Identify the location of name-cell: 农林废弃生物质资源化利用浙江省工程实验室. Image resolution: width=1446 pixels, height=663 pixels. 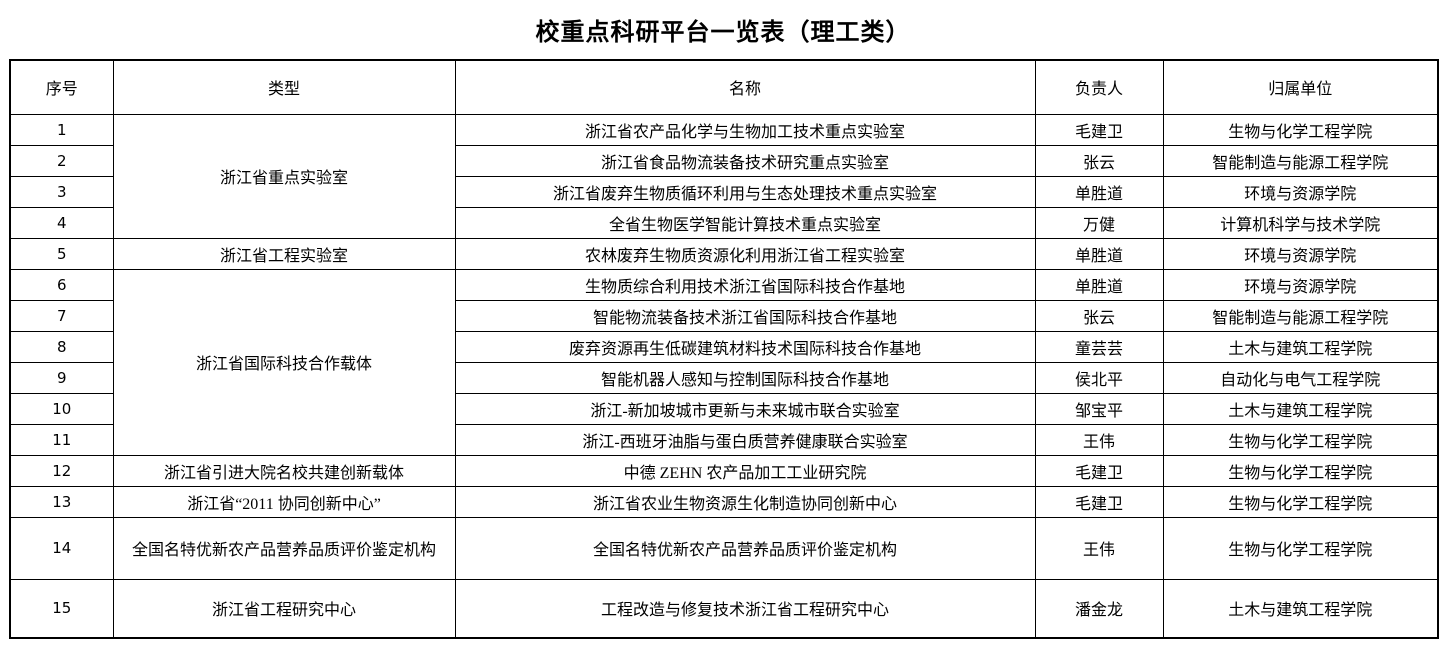
(745, 253).